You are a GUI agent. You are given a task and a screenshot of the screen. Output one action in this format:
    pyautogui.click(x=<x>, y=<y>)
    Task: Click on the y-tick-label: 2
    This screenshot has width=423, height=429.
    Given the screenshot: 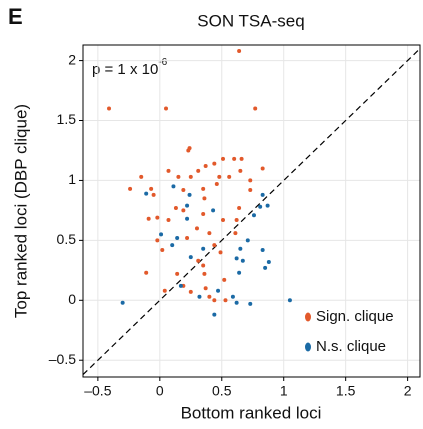 What is the action you would take?
    pyautogui.click(x=72, y=59)
    